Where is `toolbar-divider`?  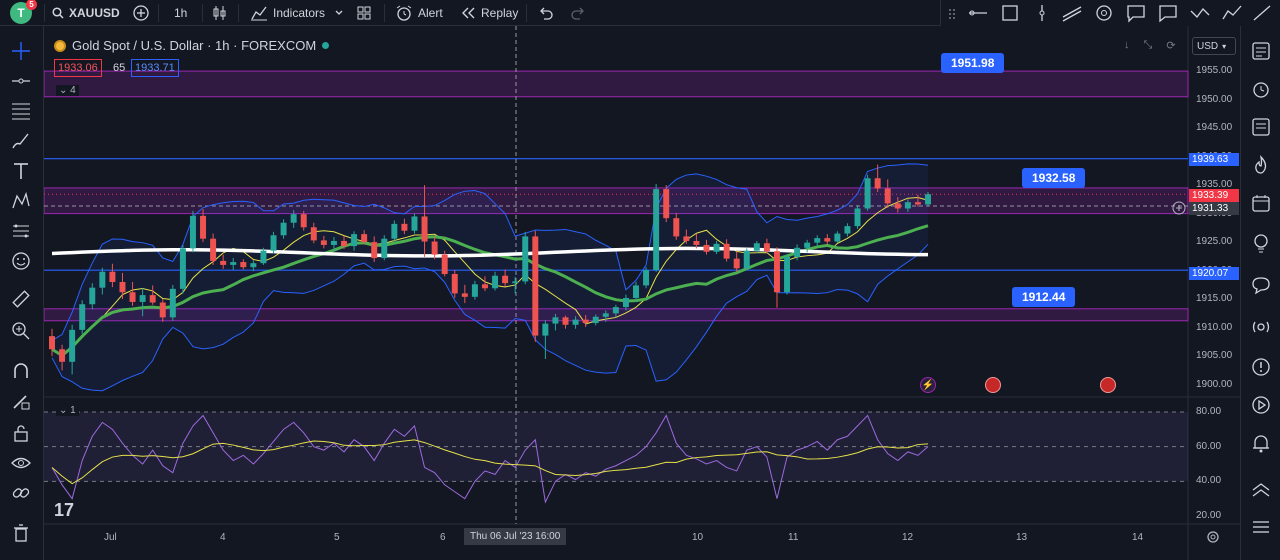 toolbar-divider is located at coordinates (384, 13).